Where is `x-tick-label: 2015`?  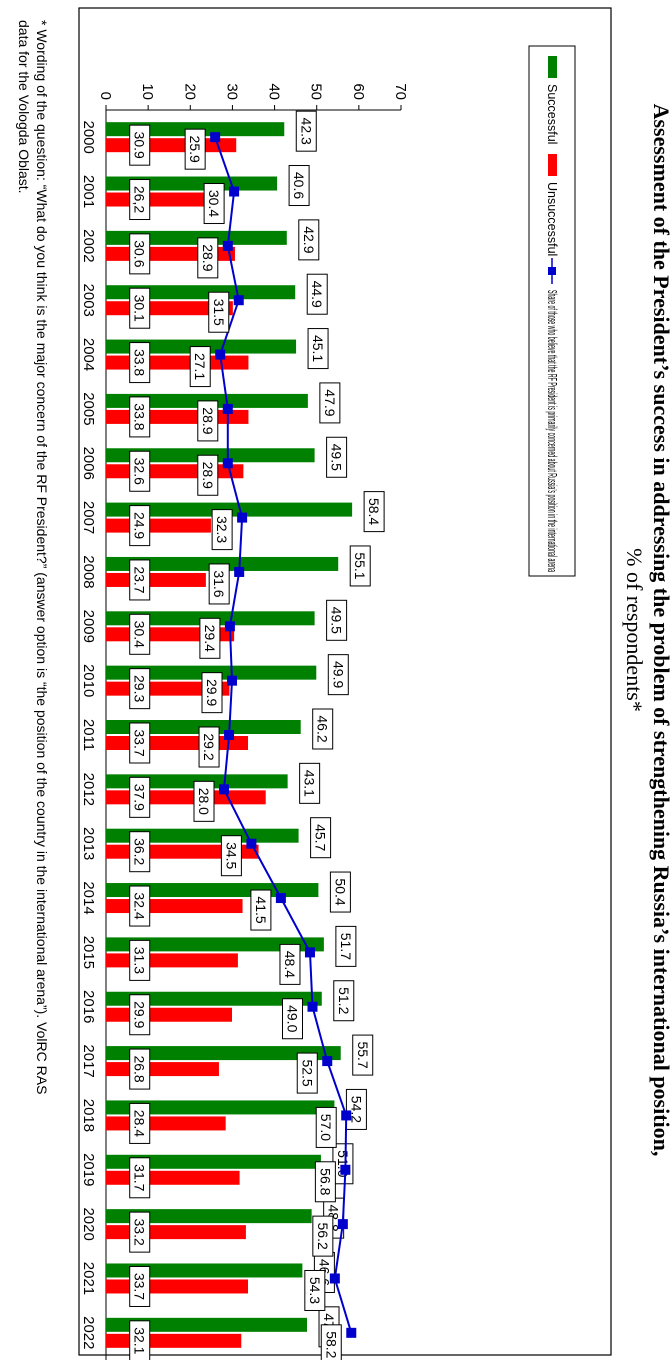 x-tick-label: 2015 is located at coordinates (88, 952).